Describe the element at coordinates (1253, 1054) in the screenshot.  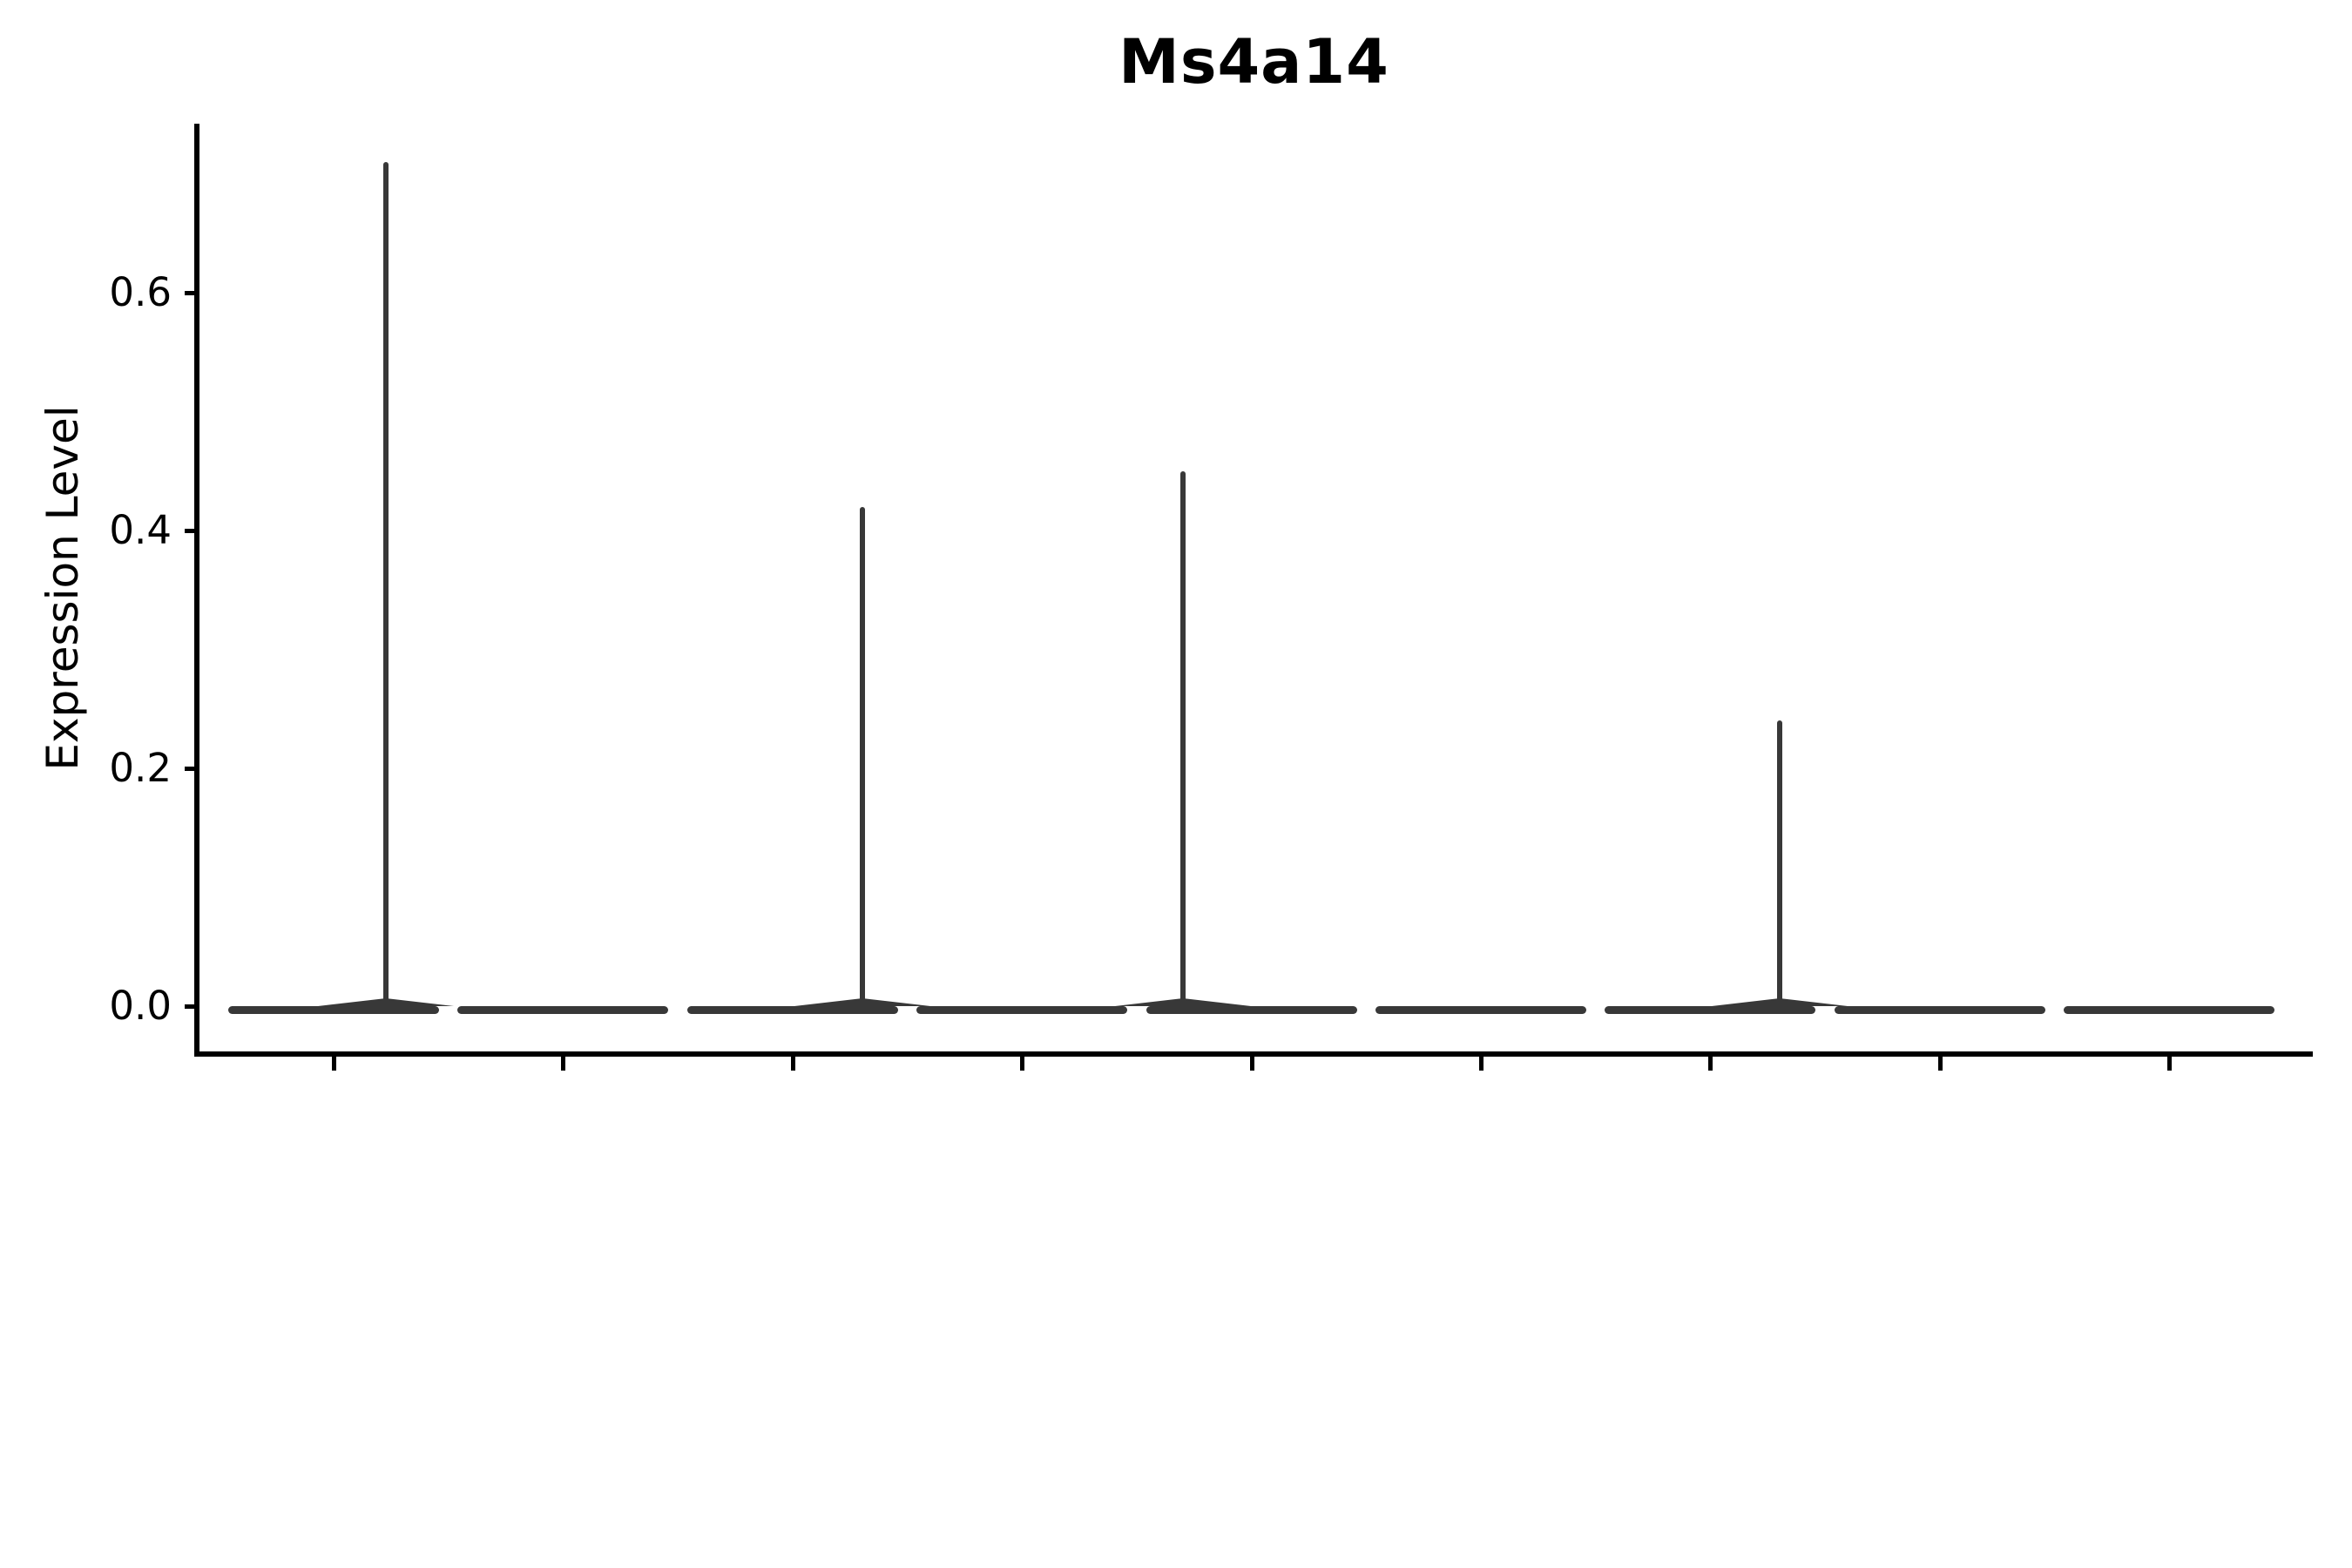
I see `x-axis-spine` at that location.